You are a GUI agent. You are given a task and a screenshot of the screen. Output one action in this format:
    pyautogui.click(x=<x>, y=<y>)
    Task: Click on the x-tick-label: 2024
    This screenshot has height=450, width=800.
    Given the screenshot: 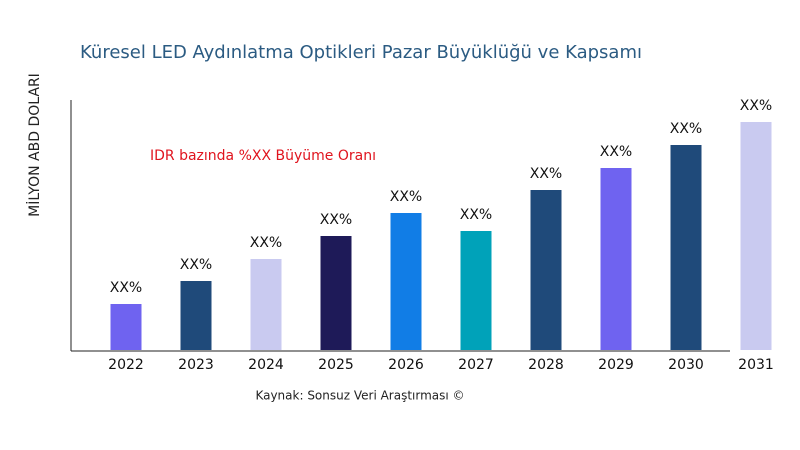 What is the action you would take?
    pyautogui.click(x=266, y=365)
    